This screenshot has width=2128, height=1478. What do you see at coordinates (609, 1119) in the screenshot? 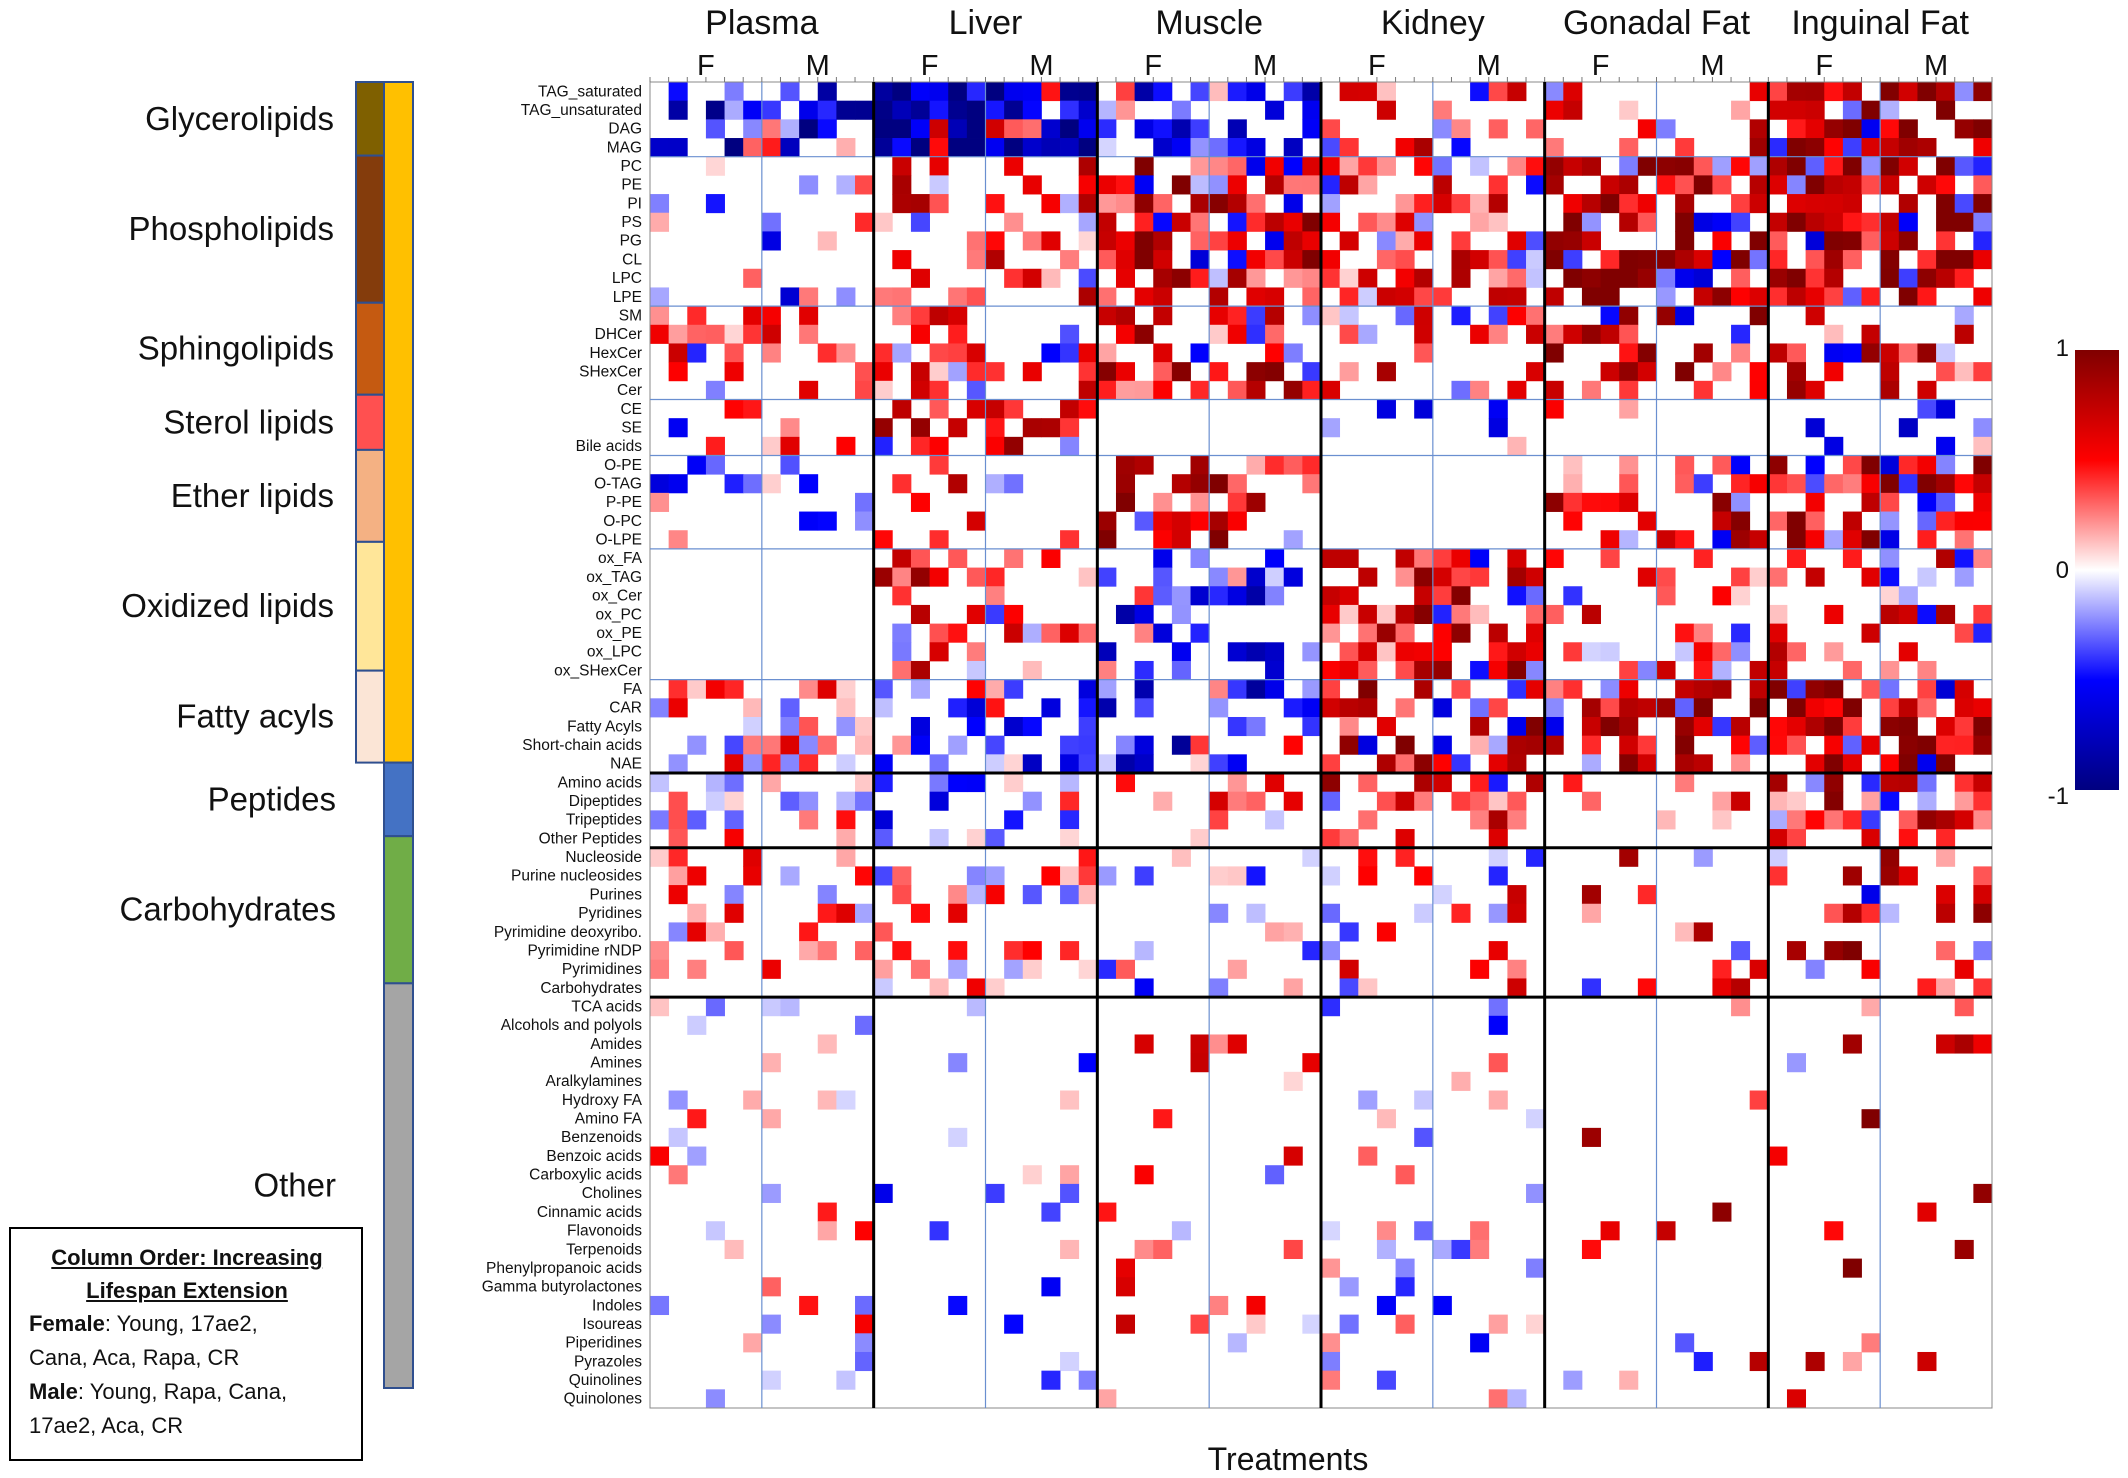
I see `row-label: Amino FA` at bounding box center [609, 1119].